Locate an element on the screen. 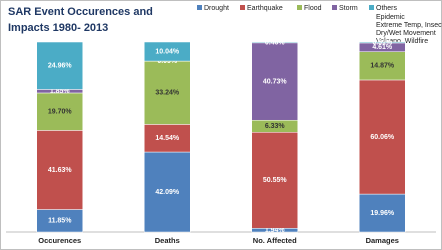 This screenshot has width=442, height=250. value-label: 0.51% is located at coordinates (382, 42).